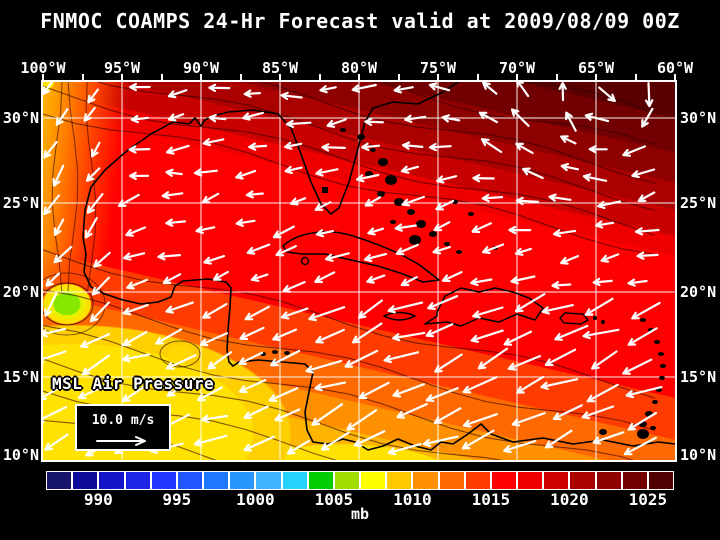 This screenshot has width=720, height=540. I want to click on field-label: MSL Air Pressure, so click(133, 383).